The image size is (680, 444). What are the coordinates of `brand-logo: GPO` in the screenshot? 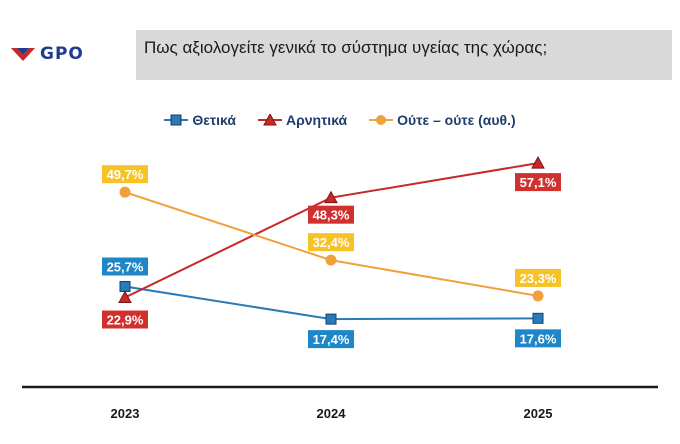 It's located at (47, 54).